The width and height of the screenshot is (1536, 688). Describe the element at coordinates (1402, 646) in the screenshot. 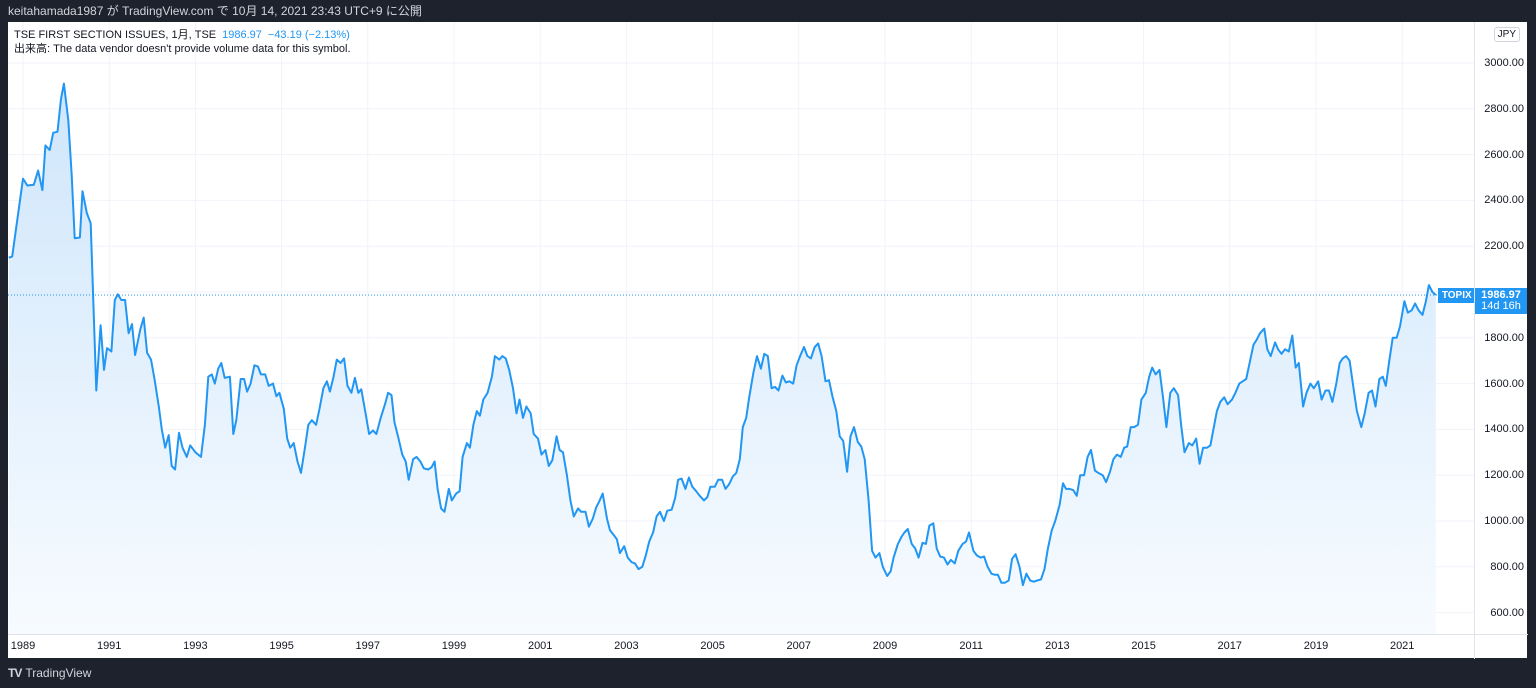

I see `time-tick-label: 2021` at that location.